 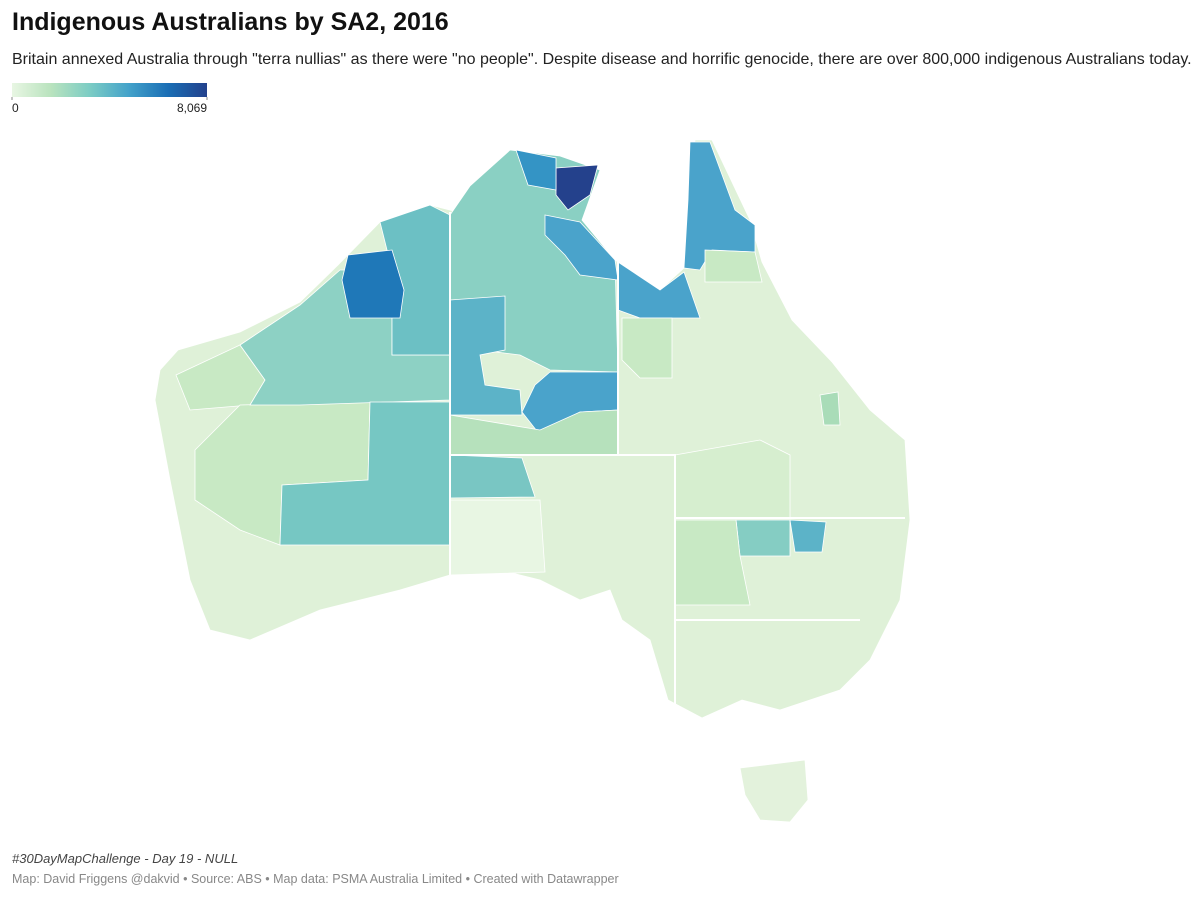 I want to click on tasmania, so click(x=774, y=791).